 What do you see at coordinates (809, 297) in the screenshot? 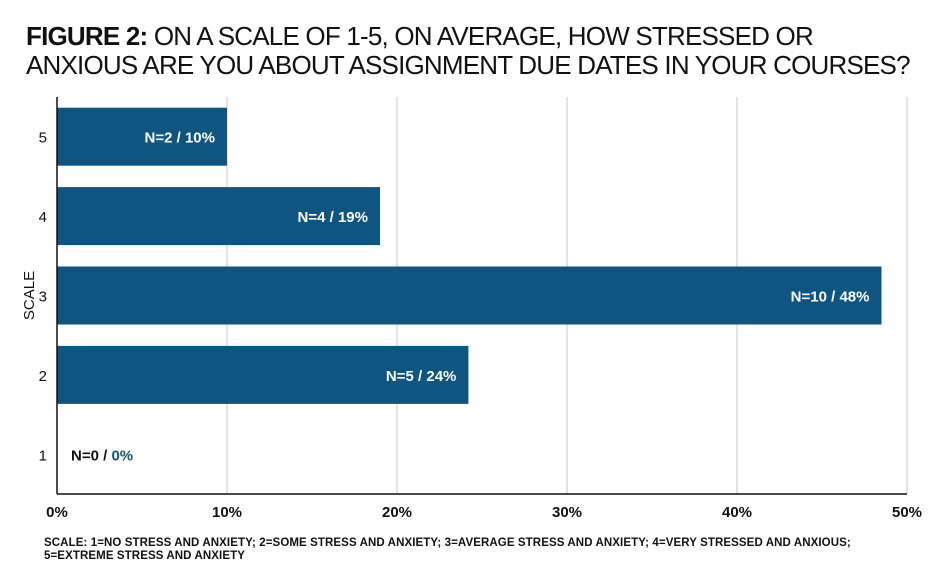
I see `data-label-count: N=10` at bounding box center [809, 297].